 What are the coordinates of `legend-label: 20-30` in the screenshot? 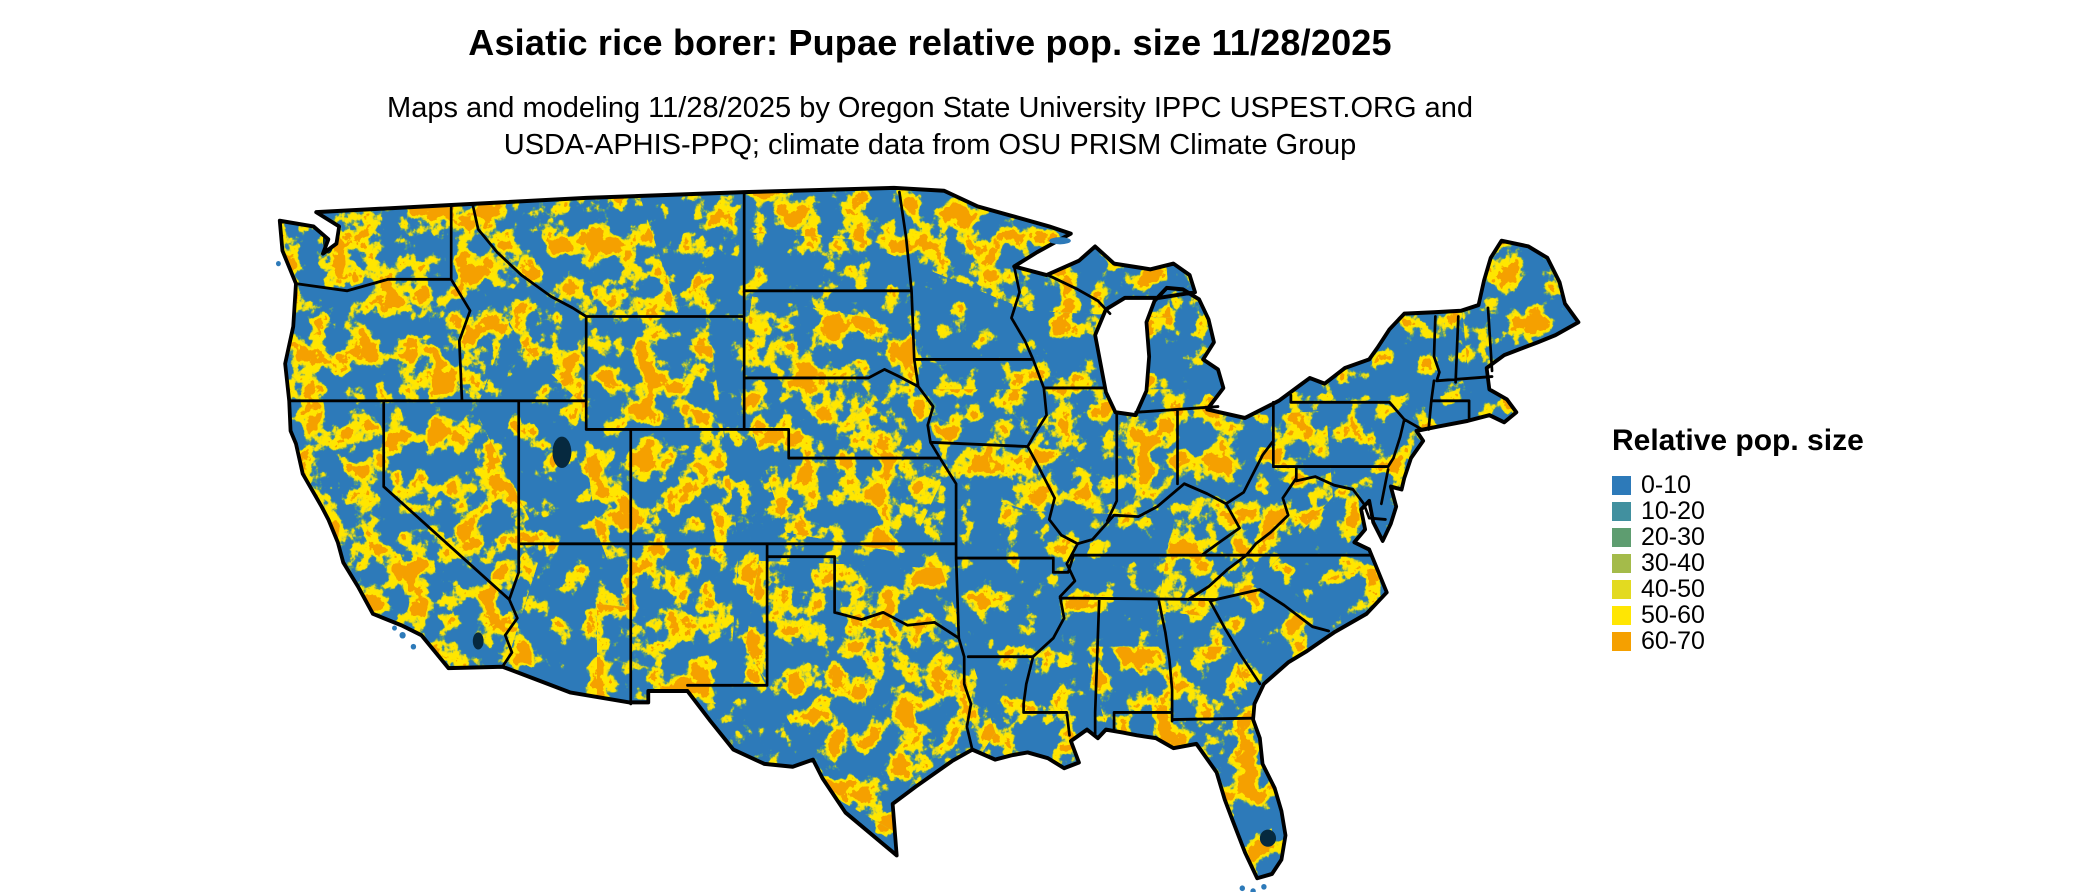 It's located at (1673, 537).